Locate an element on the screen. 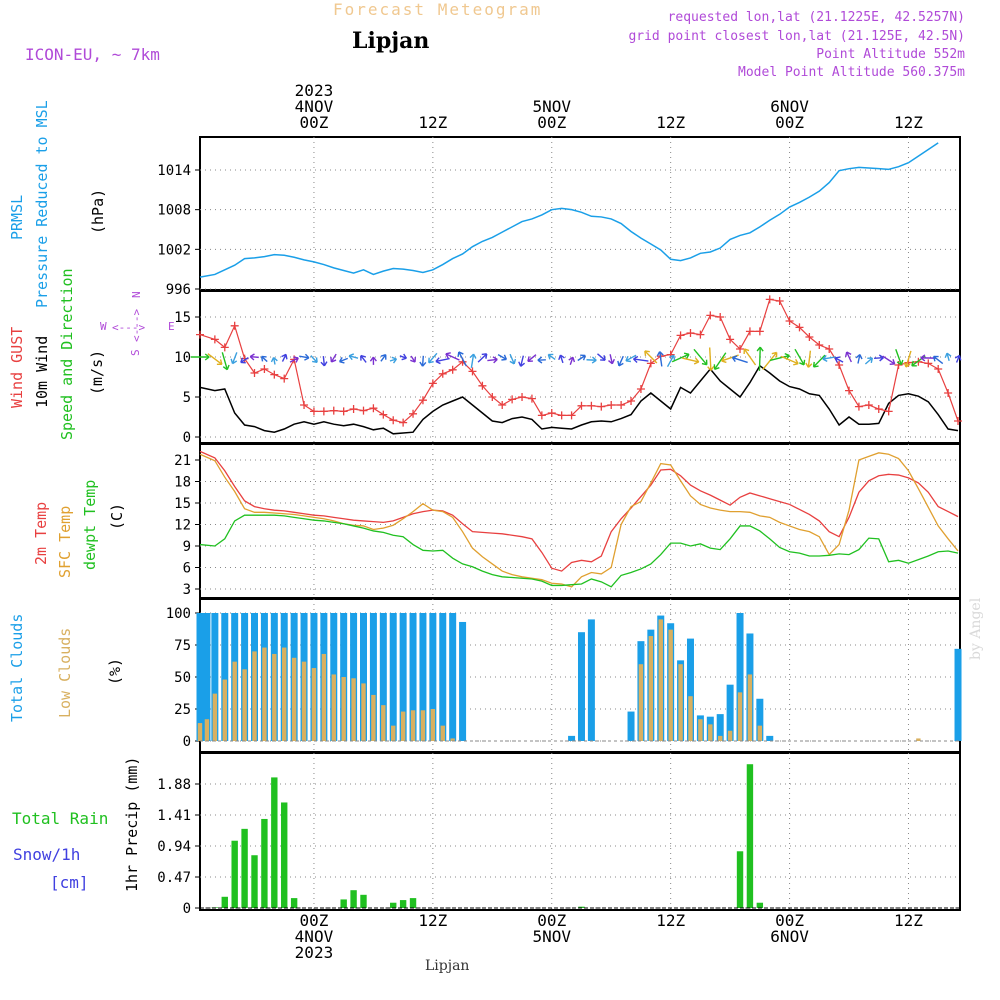 The width and height of the screenshot is (1000, 1000). pressure-ytick-label: 1008 is located at coordinates (174, 211).